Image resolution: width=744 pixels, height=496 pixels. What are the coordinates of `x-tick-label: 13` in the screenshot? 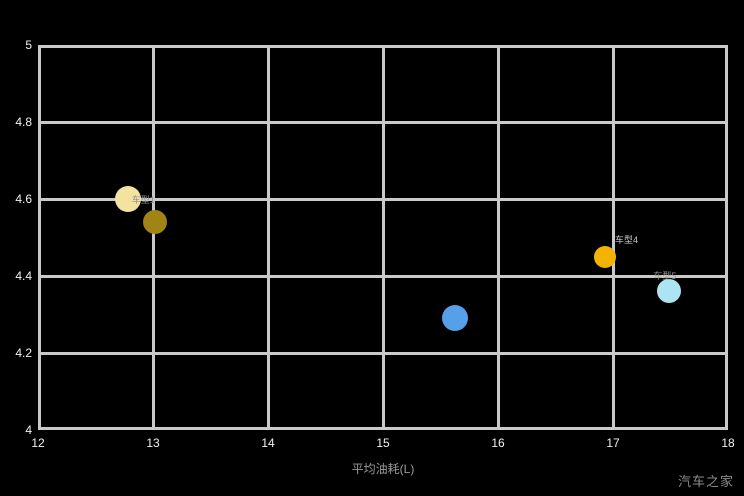 It's located at (153, 443).